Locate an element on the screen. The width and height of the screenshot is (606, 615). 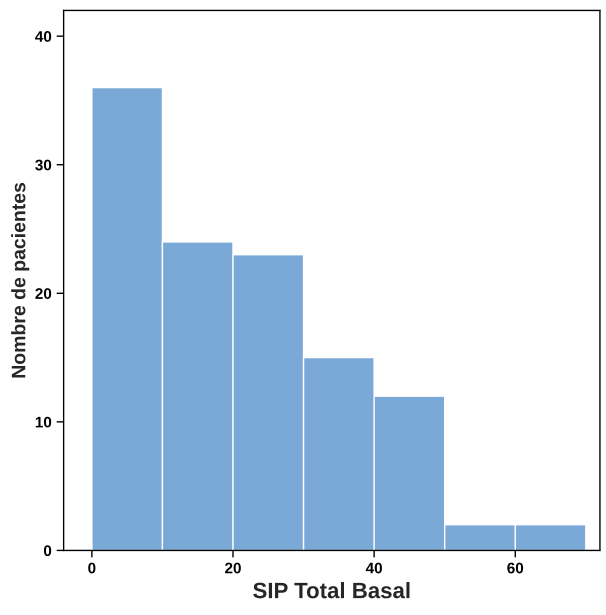
x-axis-title: SIP Total Basal is located at coordinates (331, 590).